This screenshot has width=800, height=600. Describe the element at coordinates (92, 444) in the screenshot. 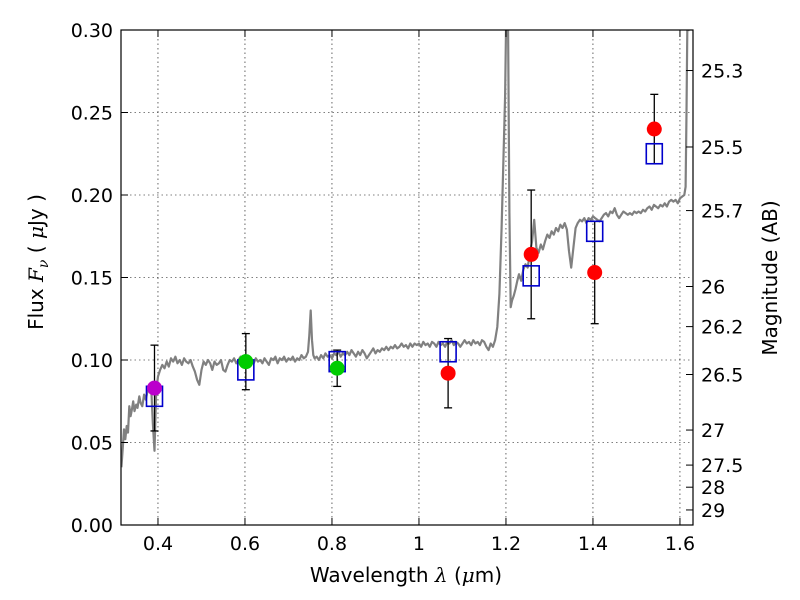

I see `y-tick-label: 0.05` at that location.